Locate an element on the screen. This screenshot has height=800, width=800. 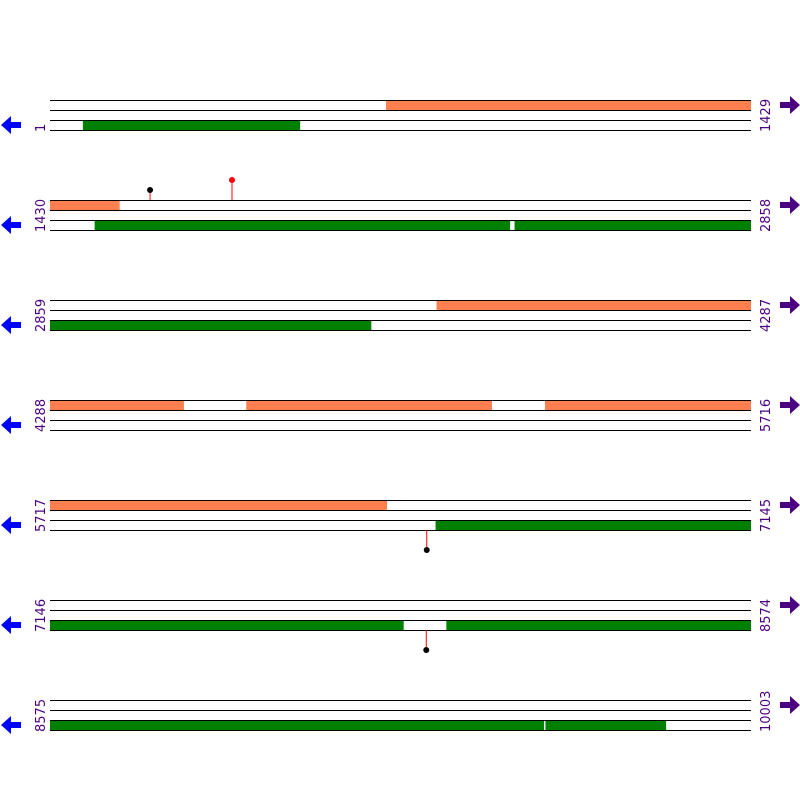
row-end-label: 8574 is located at coordinates (766, 615).